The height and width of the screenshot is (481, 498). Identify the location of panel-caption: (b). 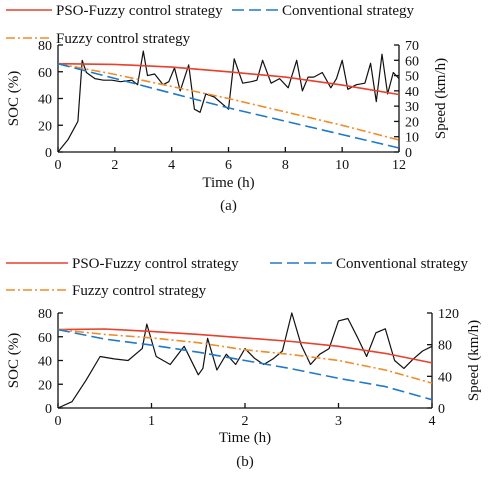
(245, 462).